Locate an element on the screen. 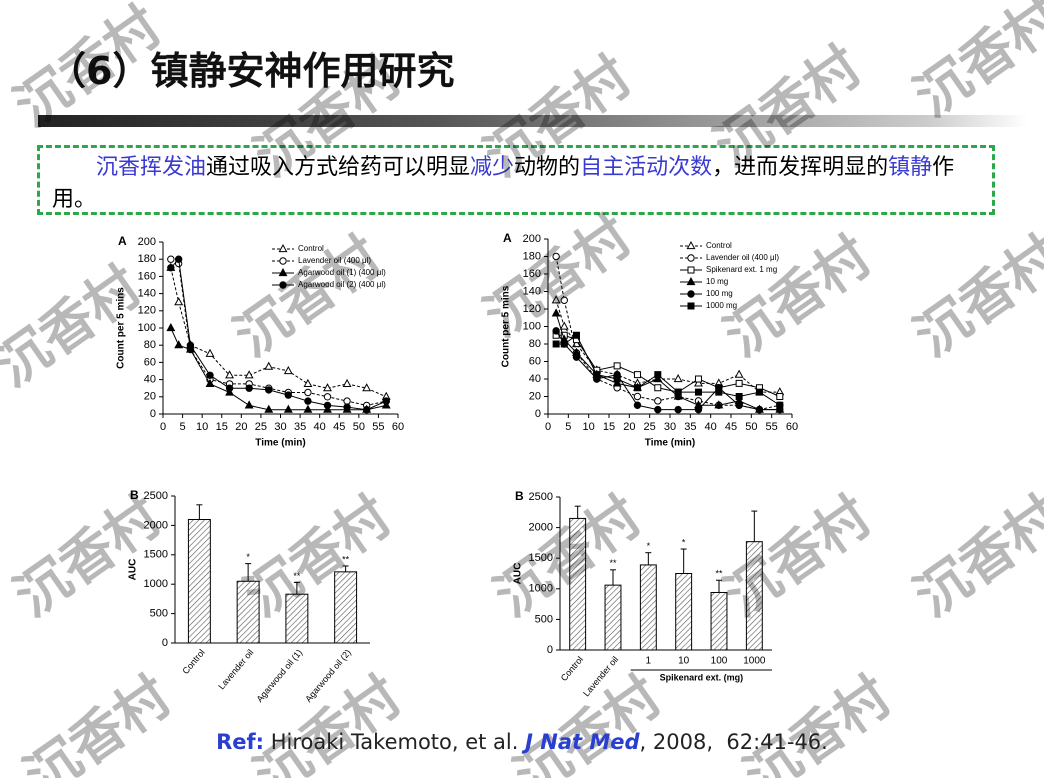 This screenshot has height=778, width=1044. legend-label: Lavender oil (400 μl) is located at coordinates (742, 257).